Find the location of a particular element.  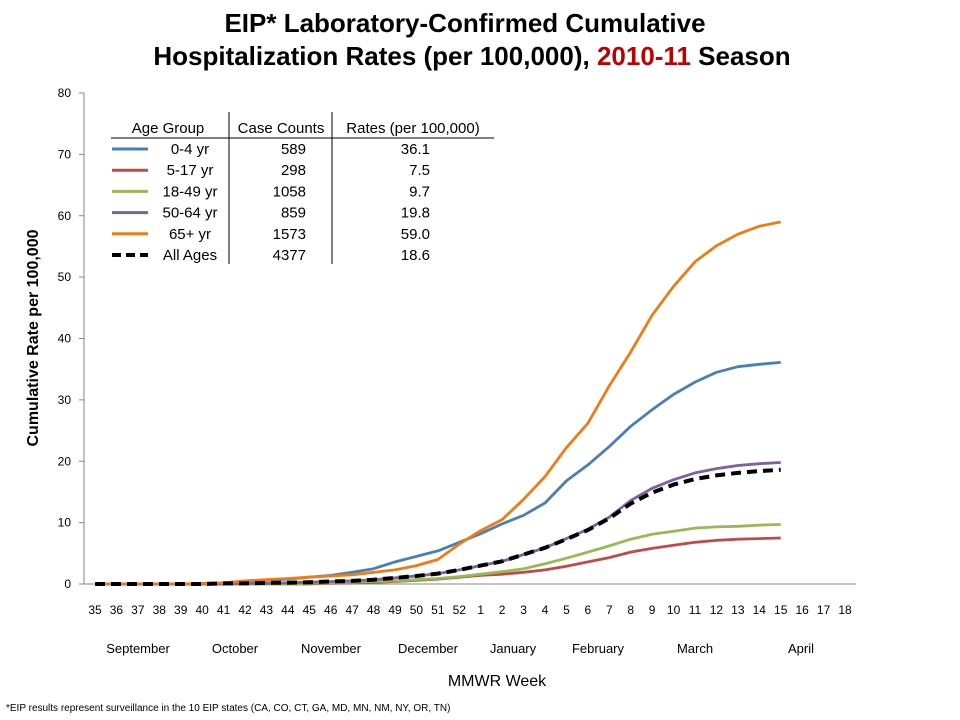

legend-age-group: 18-49 yr is located at coordinates (189, 191).